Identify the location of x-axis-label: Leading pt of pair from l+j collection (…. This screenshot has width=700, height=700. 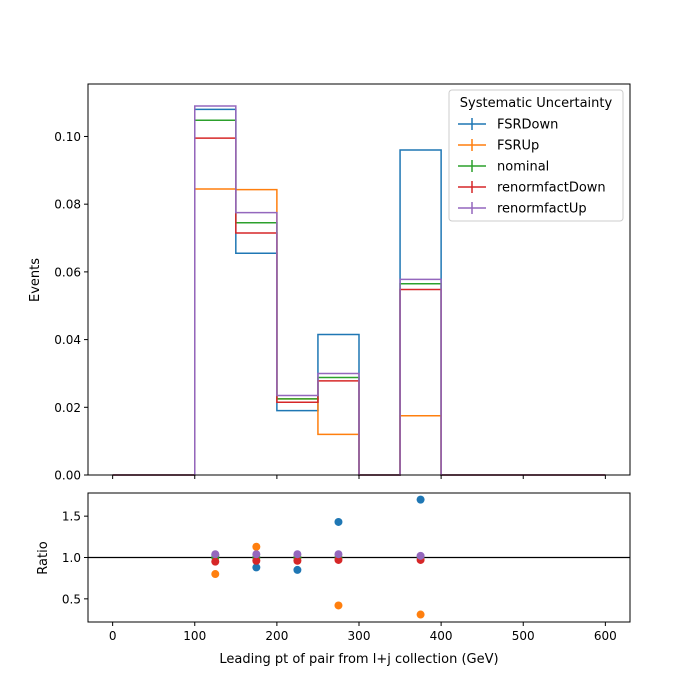
(358, 659).